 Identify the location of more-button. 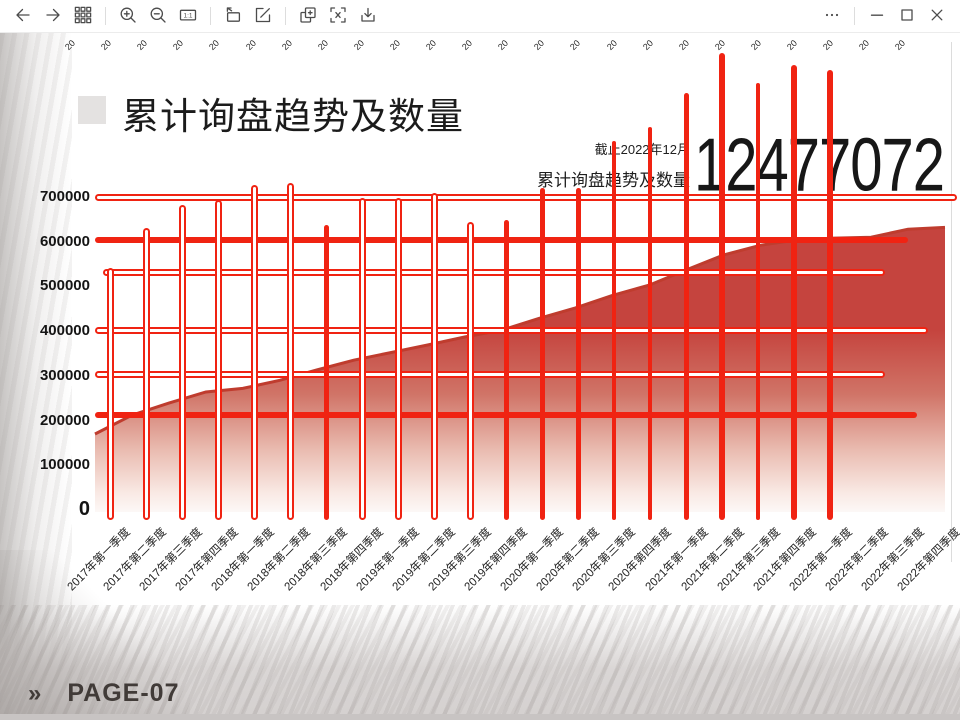
(832, 16).